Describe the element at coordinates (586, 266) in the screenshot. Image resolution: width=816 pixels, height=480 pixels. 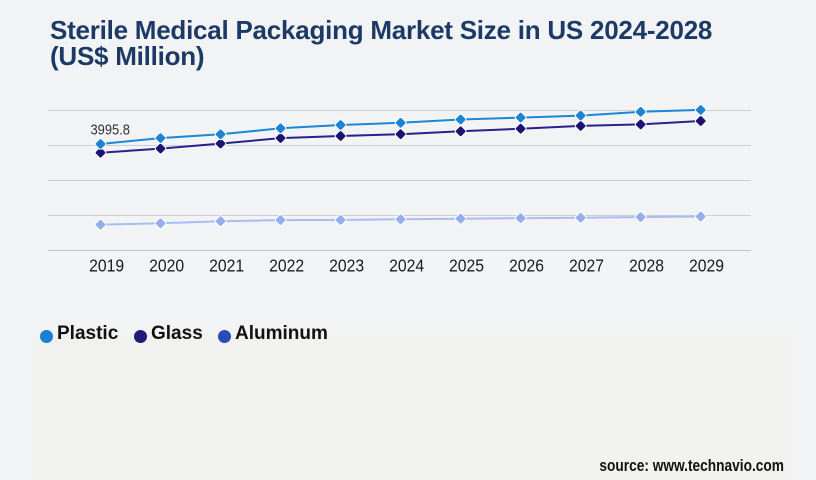
I see `svg-text: 2027` at that location.